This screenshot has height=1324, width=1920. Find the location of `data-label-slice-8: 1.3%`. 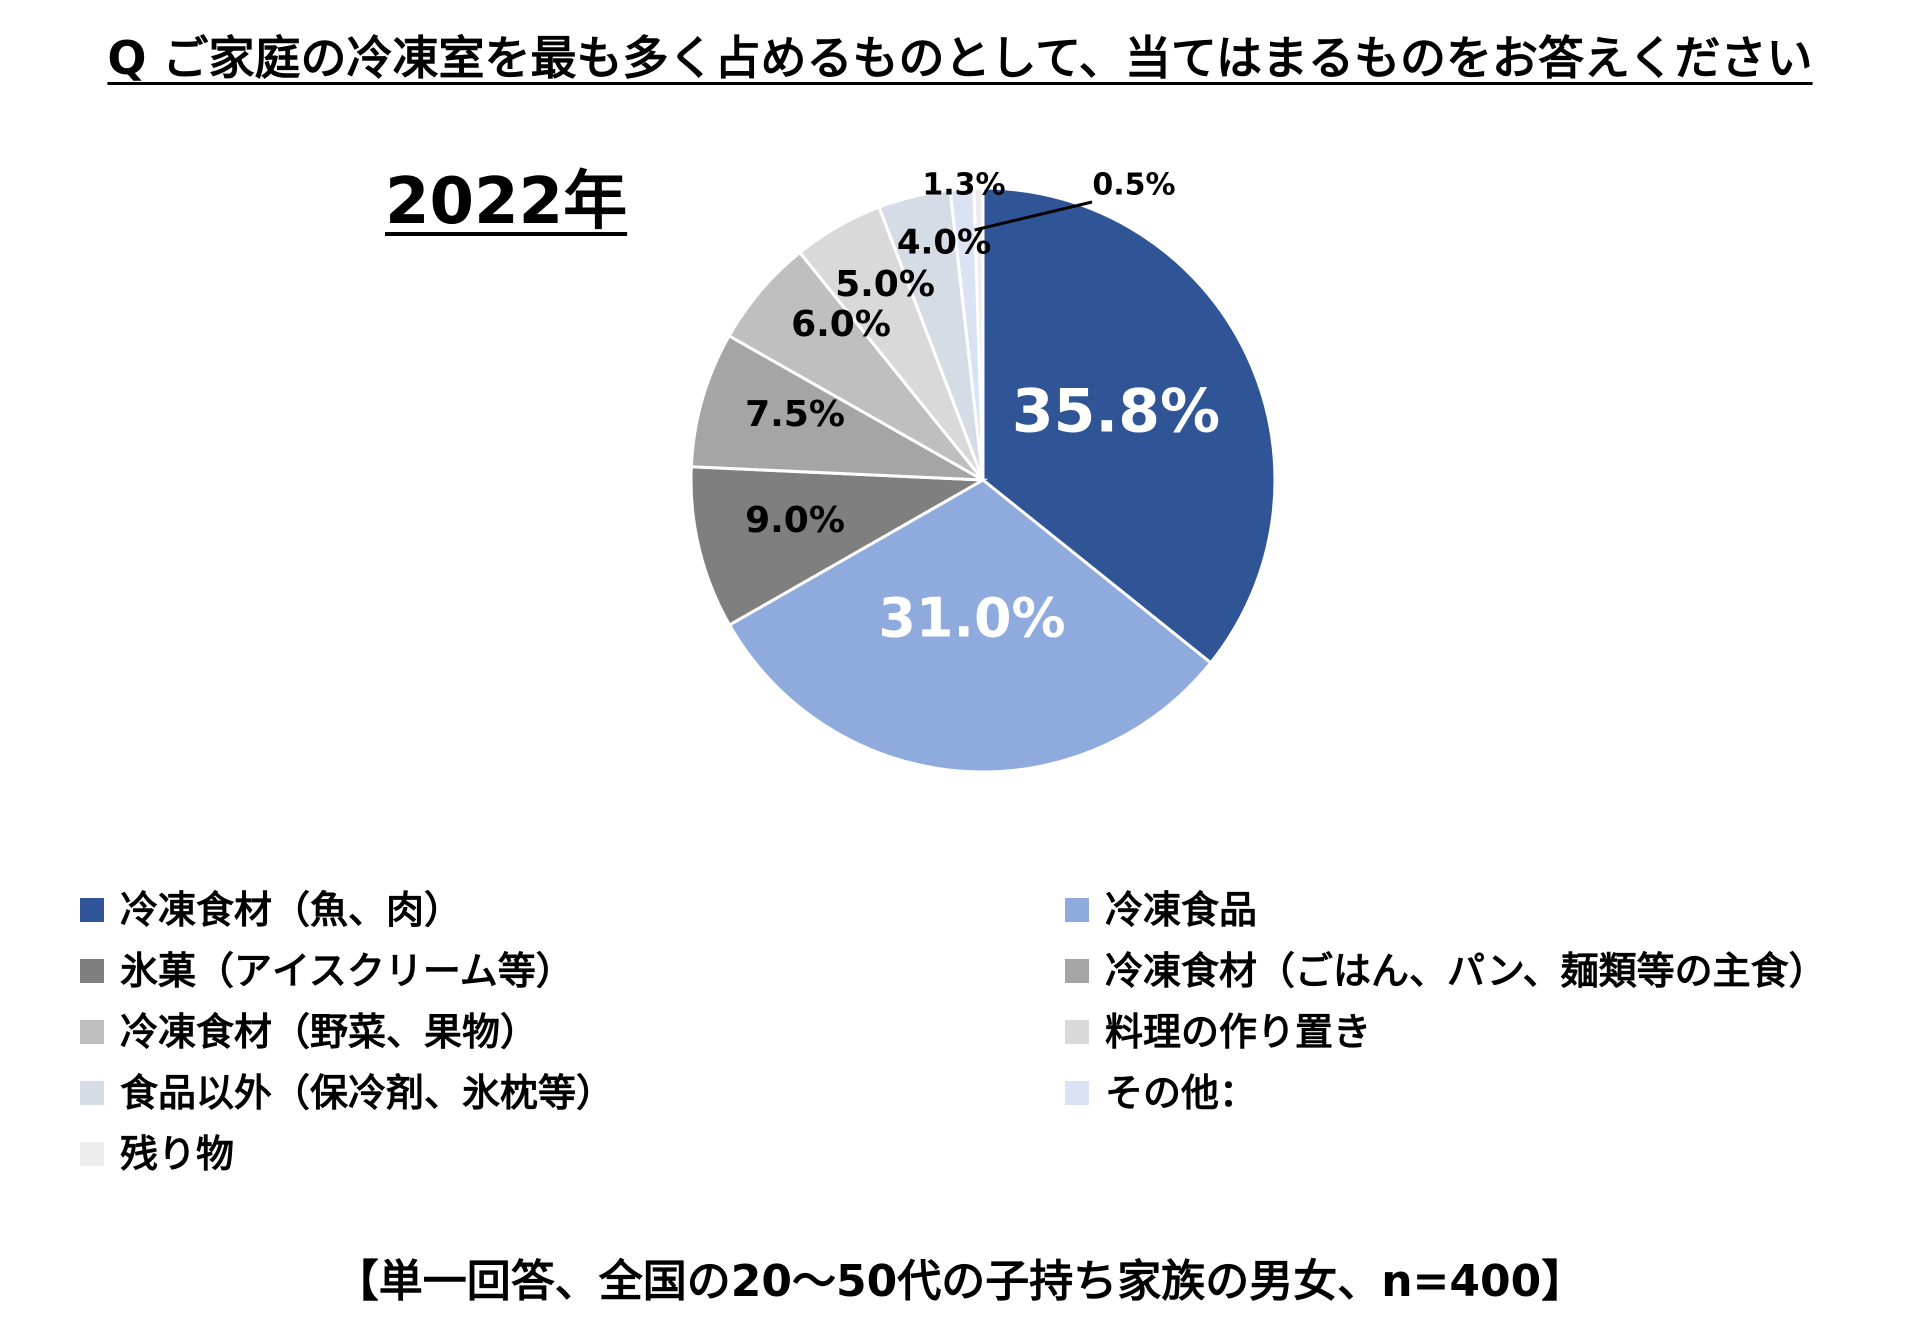

data-label-slice-8: 1.3% is located at coordinates (963, 185).